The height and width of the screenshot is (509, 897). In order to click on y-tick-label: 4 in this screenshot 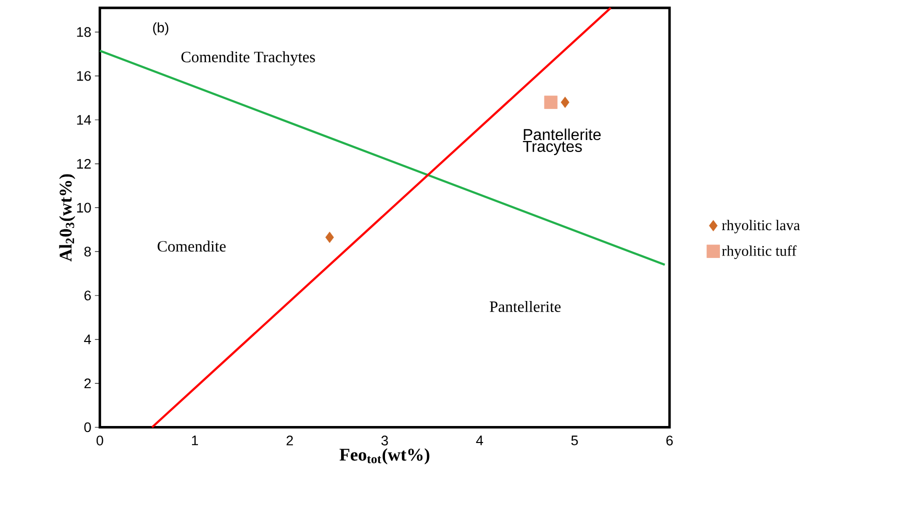, I will do `click(88, 339)`.